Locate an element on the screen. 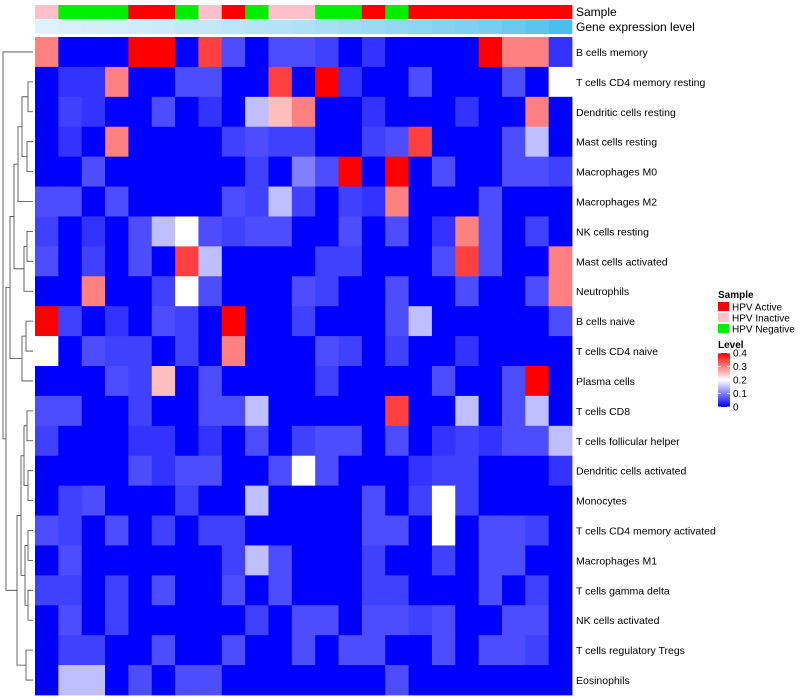 The image size is (800, 700). sample-annotation-label: Sample is located at coordinates (596, 12).